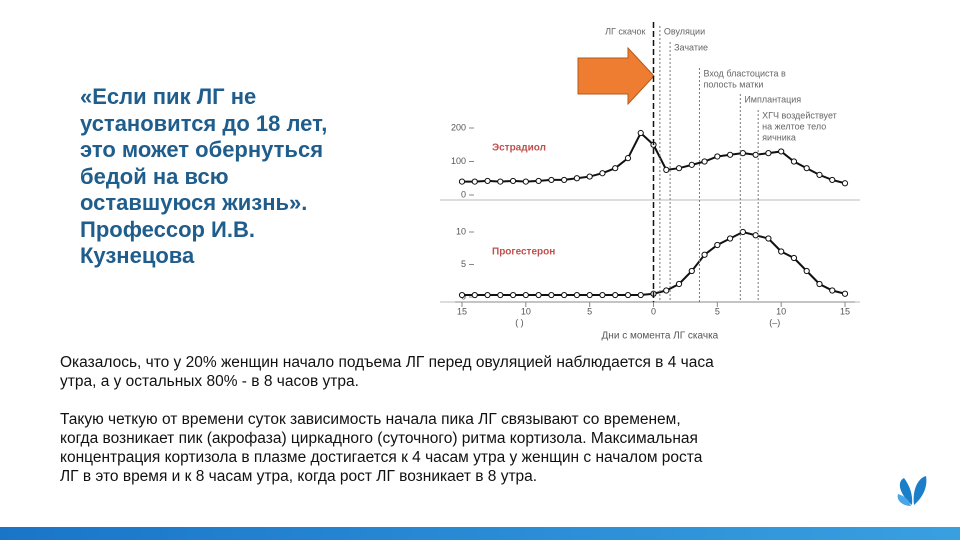  I want to click on text-line: Профессор И.В., so click(167, 229).